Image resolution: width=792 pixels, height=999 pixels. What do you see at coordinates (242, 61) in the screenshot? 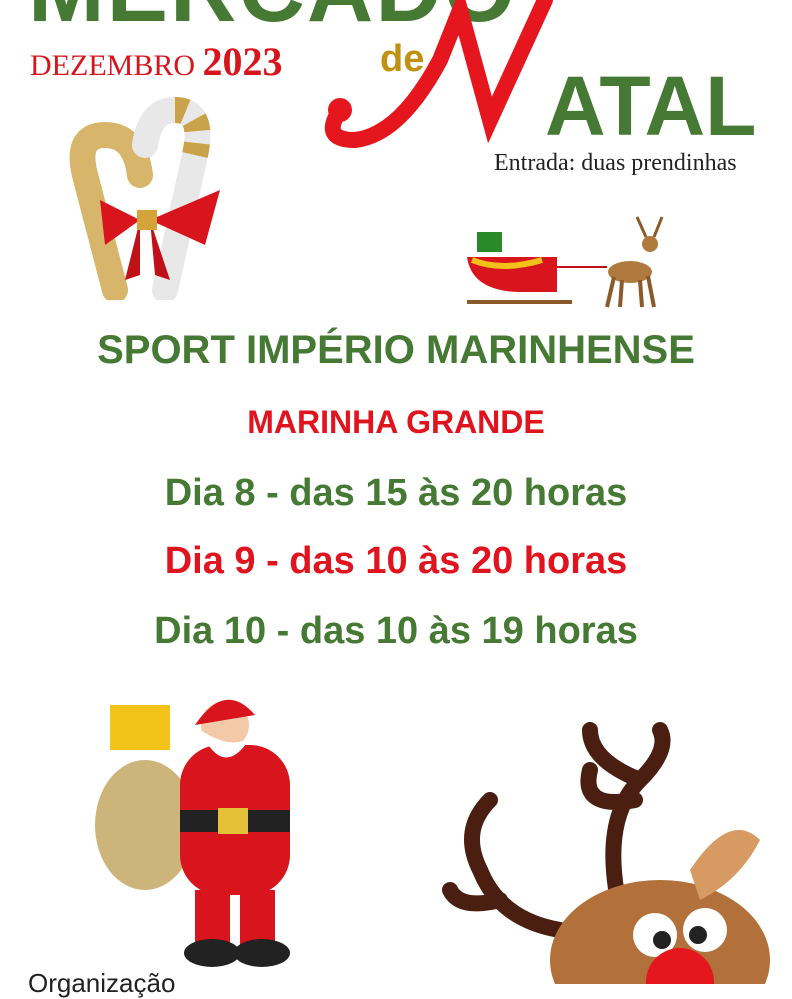
I see `year-text: 2023` at bounding box center [242, 61].